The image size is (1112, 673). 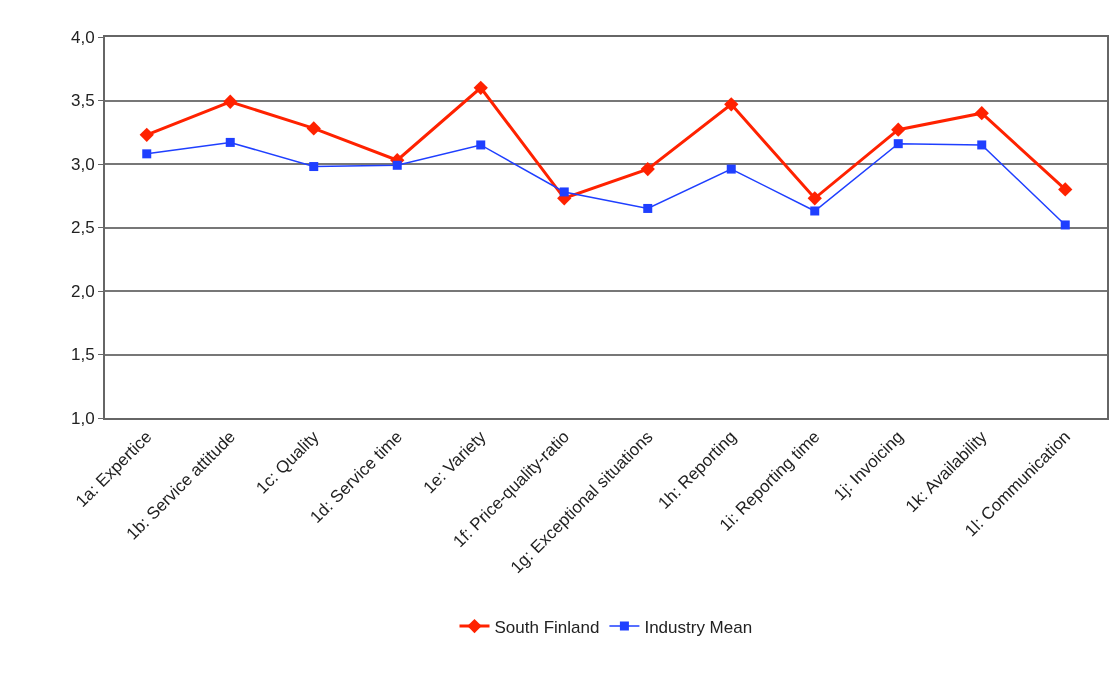 I want to click on legend-label: South Finland, so click(x=547, y=627).